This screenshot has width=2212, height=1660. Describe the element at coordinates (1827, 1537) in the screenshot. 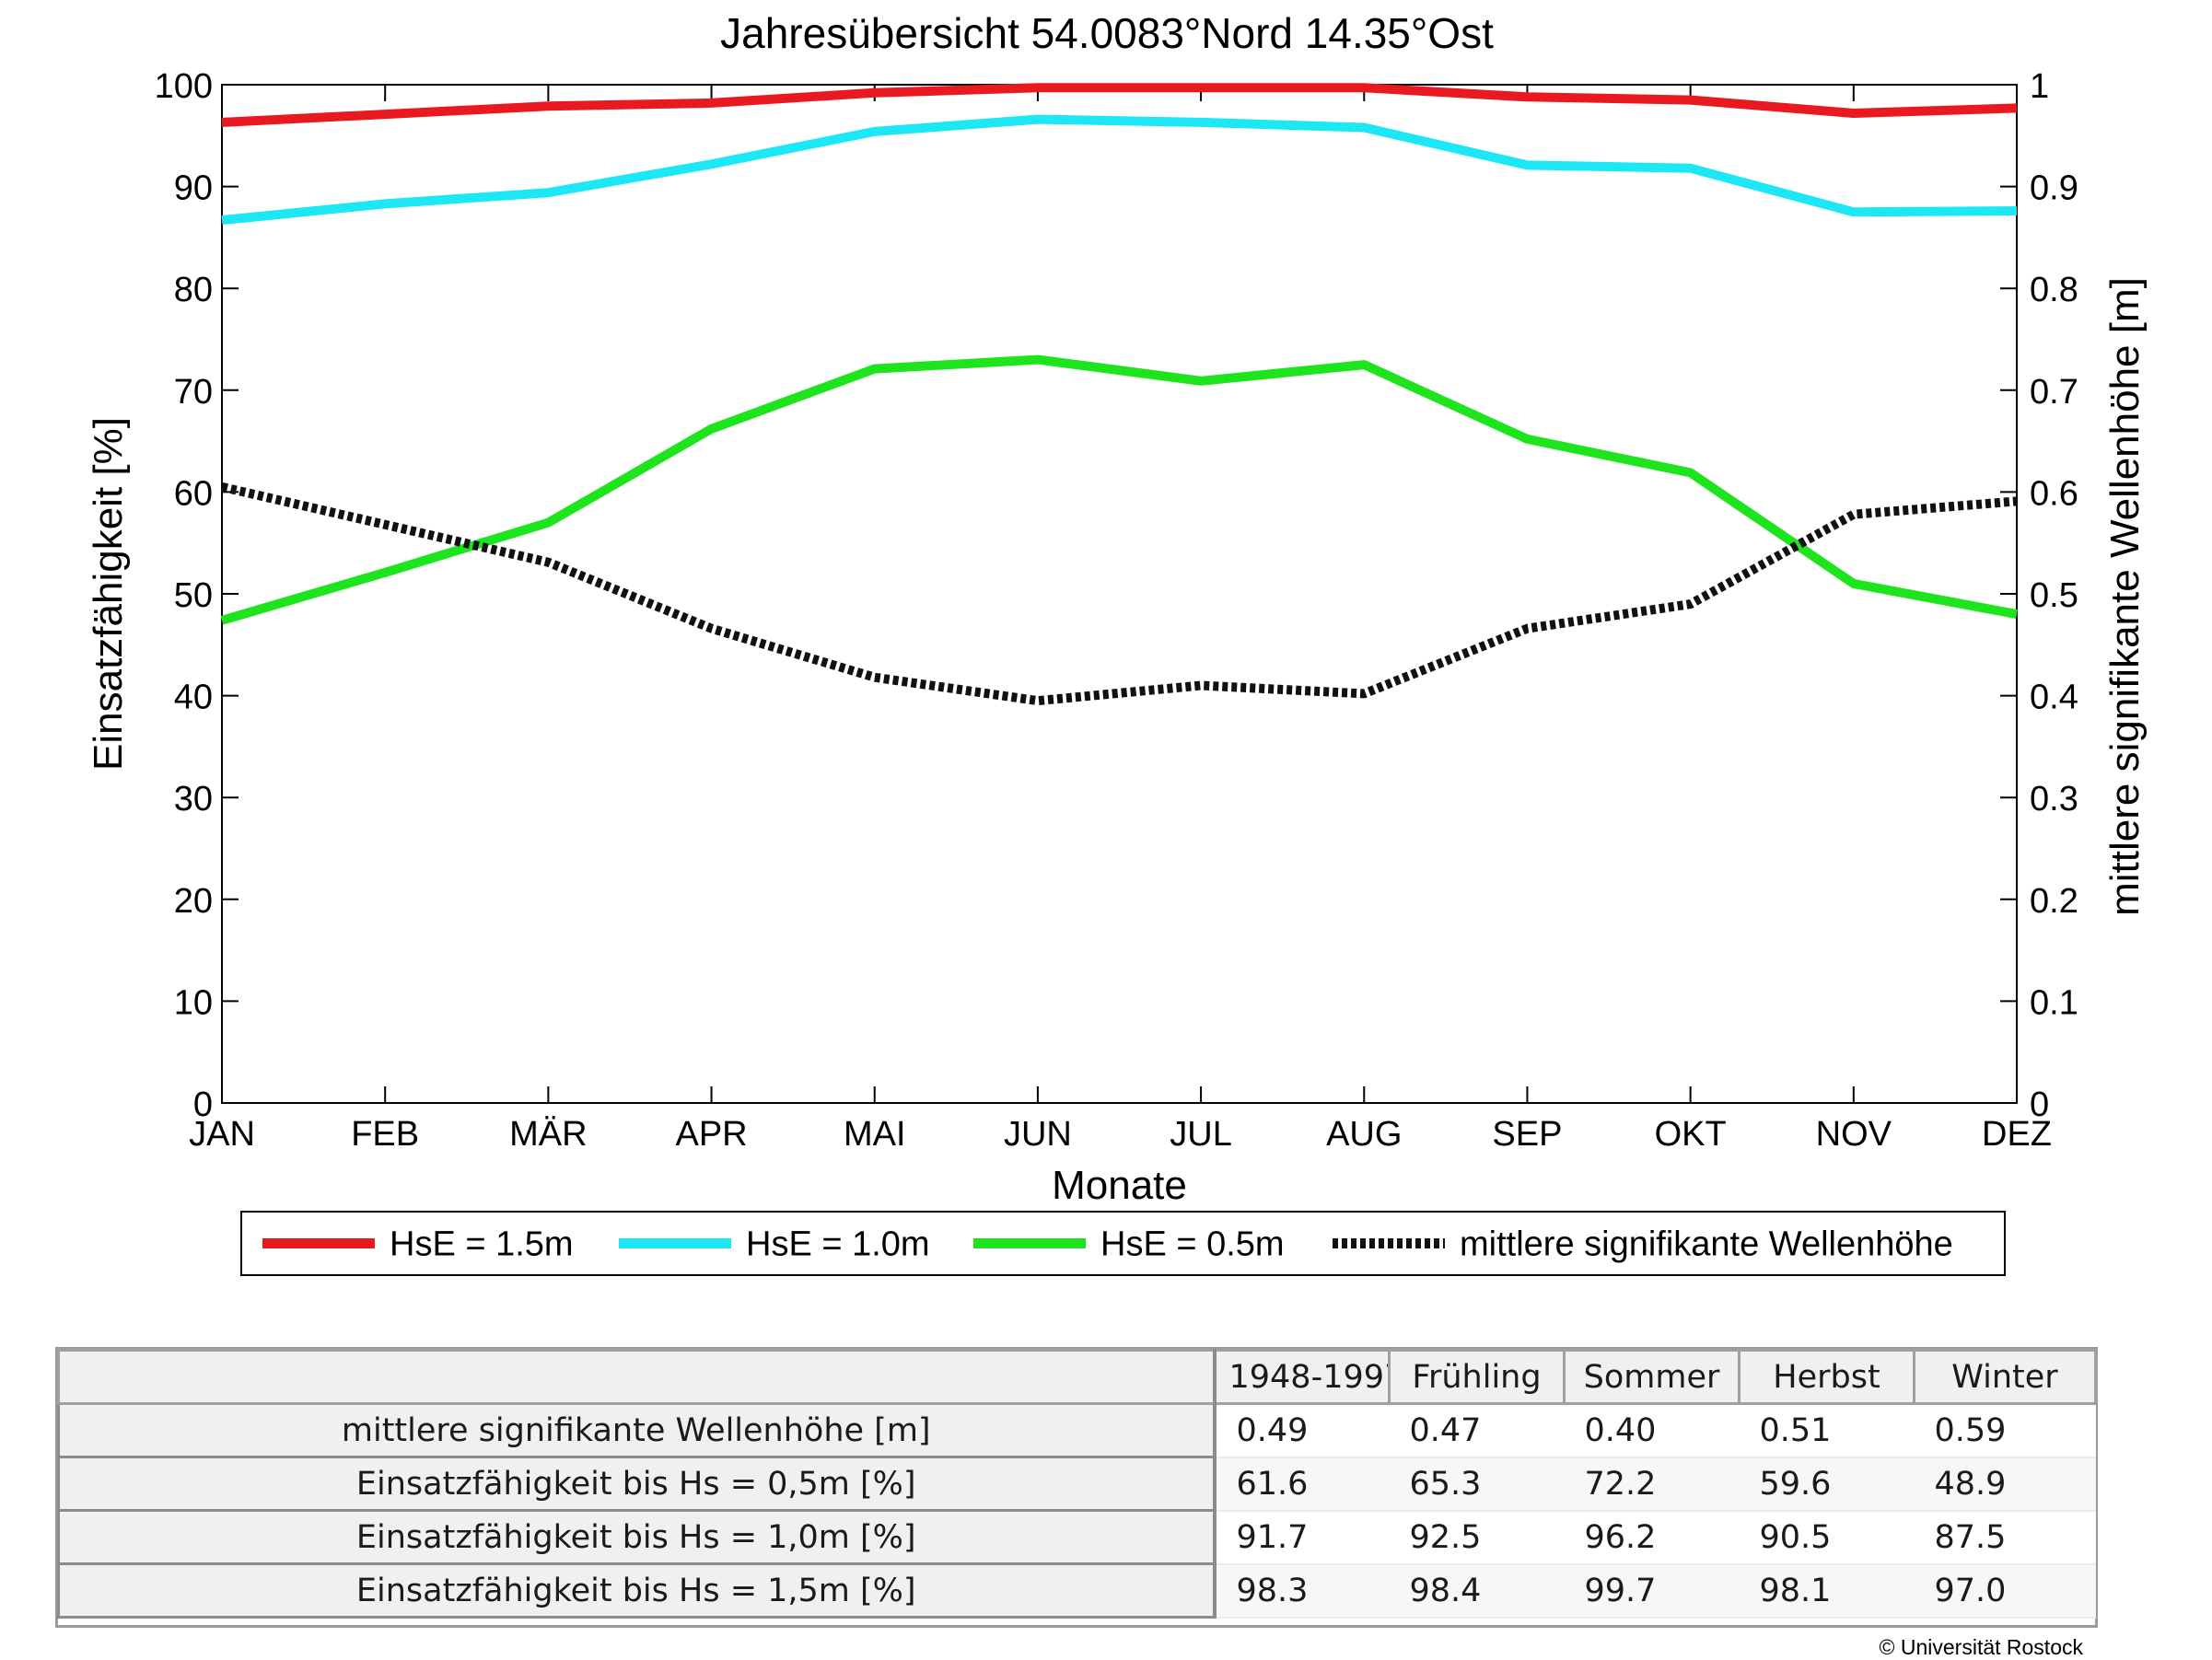

I see `table-cell: 90.5` at that location.